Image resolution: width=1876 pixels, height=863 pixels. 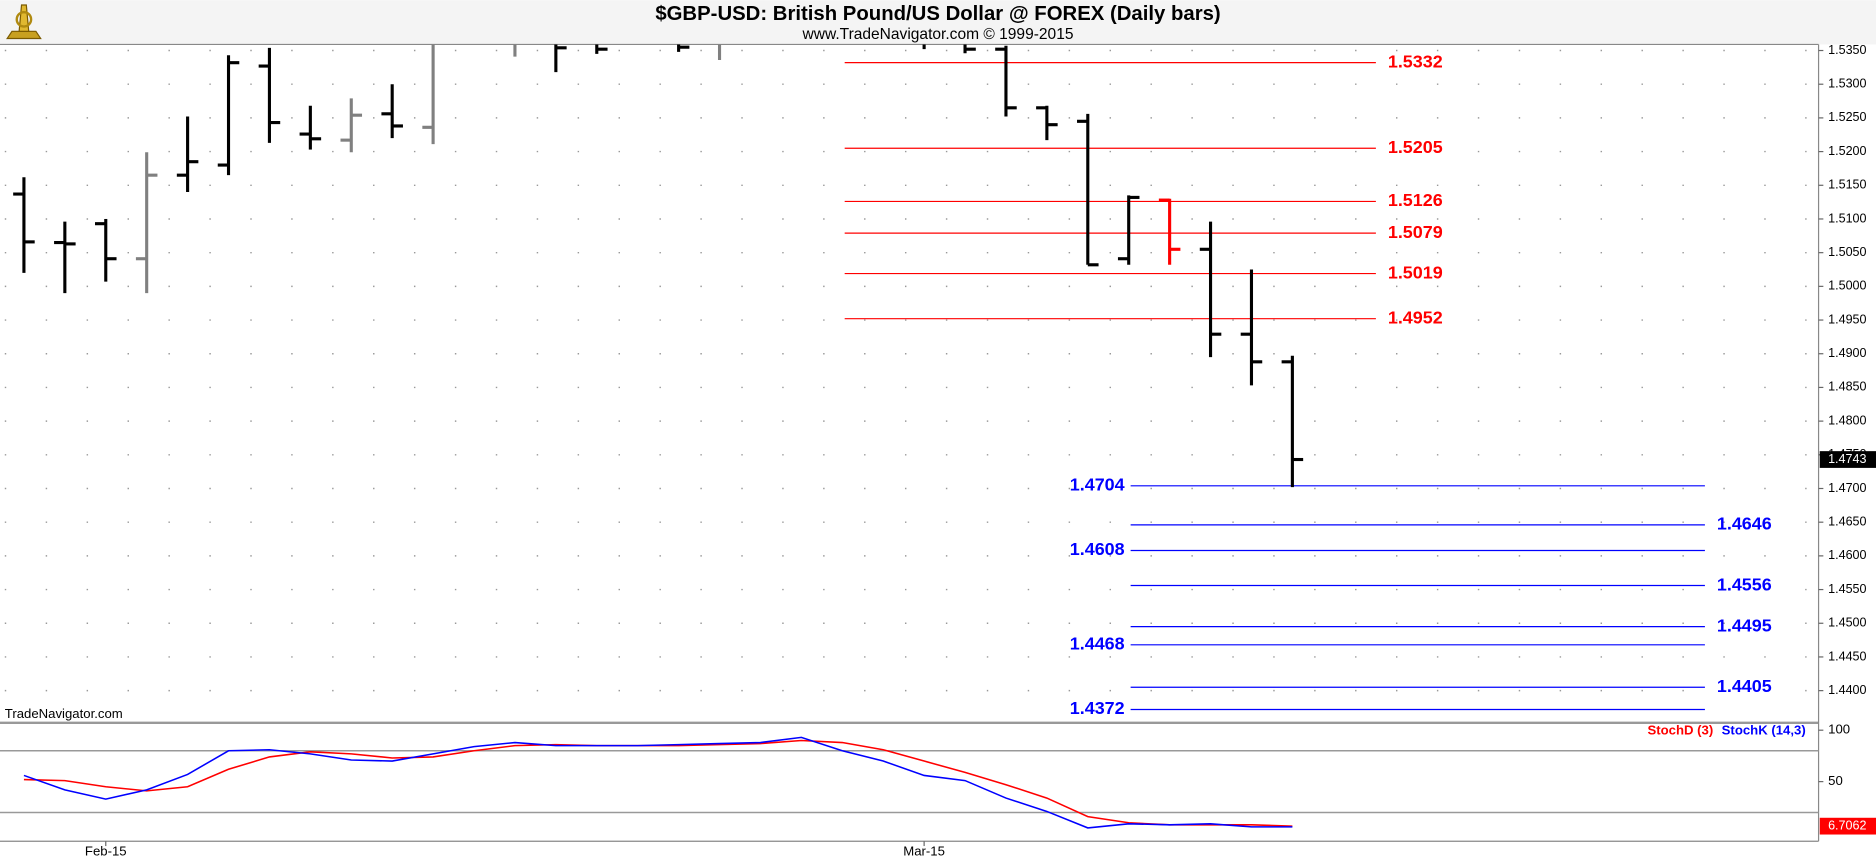 What do you see at coordinates (1847, 488) in the screenshot?
I see `y-tick-label: 1.4700` at bounding box center [1847, 488].